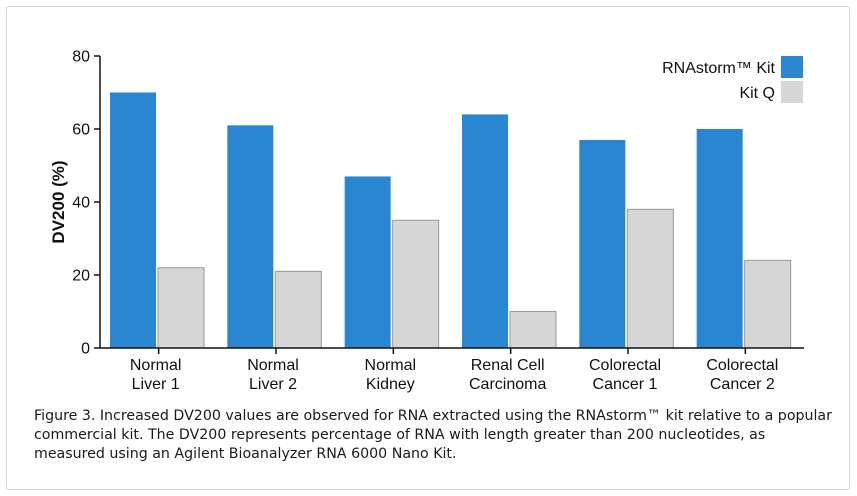 The image size is (857, 496). Describe the element at coordinates (85, 349) in the screenshot. I see `y-tick-label: 0` at that location.